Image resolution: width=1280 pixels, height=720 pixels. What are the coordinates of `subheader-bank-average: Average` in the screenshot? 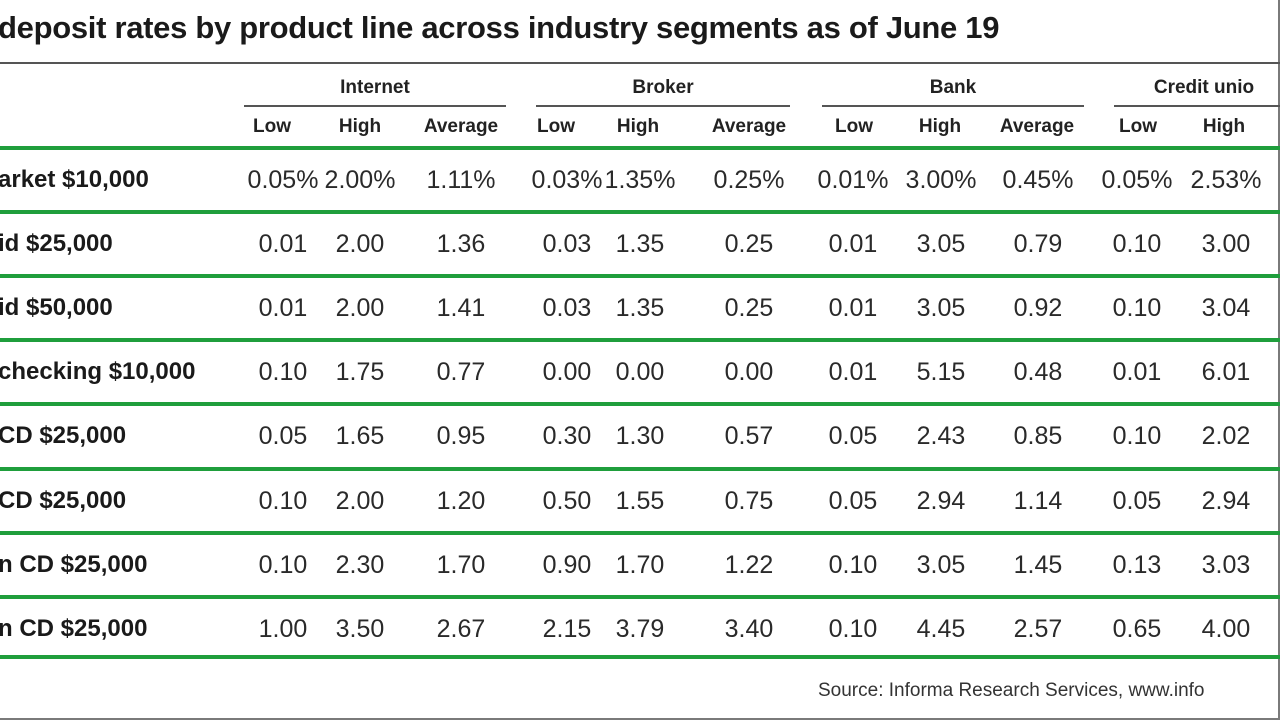 It's located at (1037, 126).